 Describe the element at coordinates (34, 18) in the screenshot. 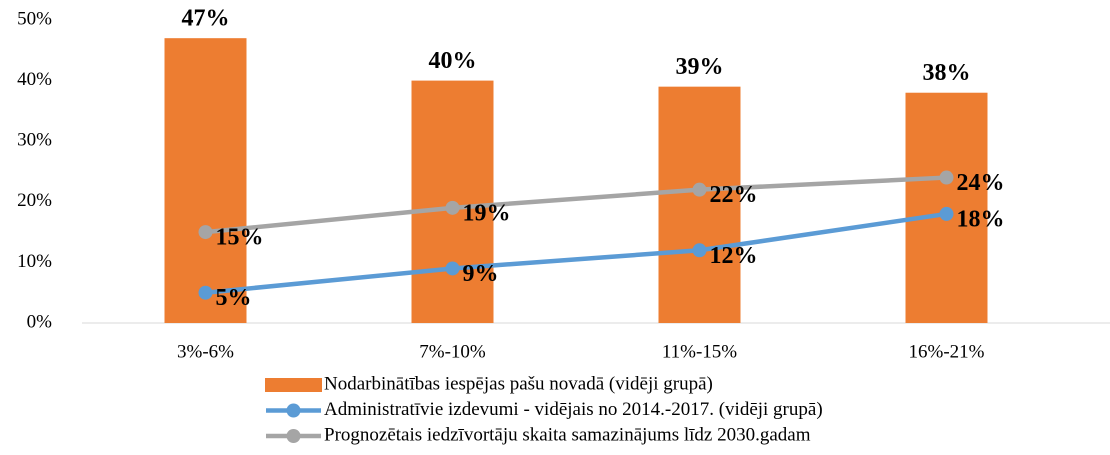

I see `y-tick-label: 50%` at that location.